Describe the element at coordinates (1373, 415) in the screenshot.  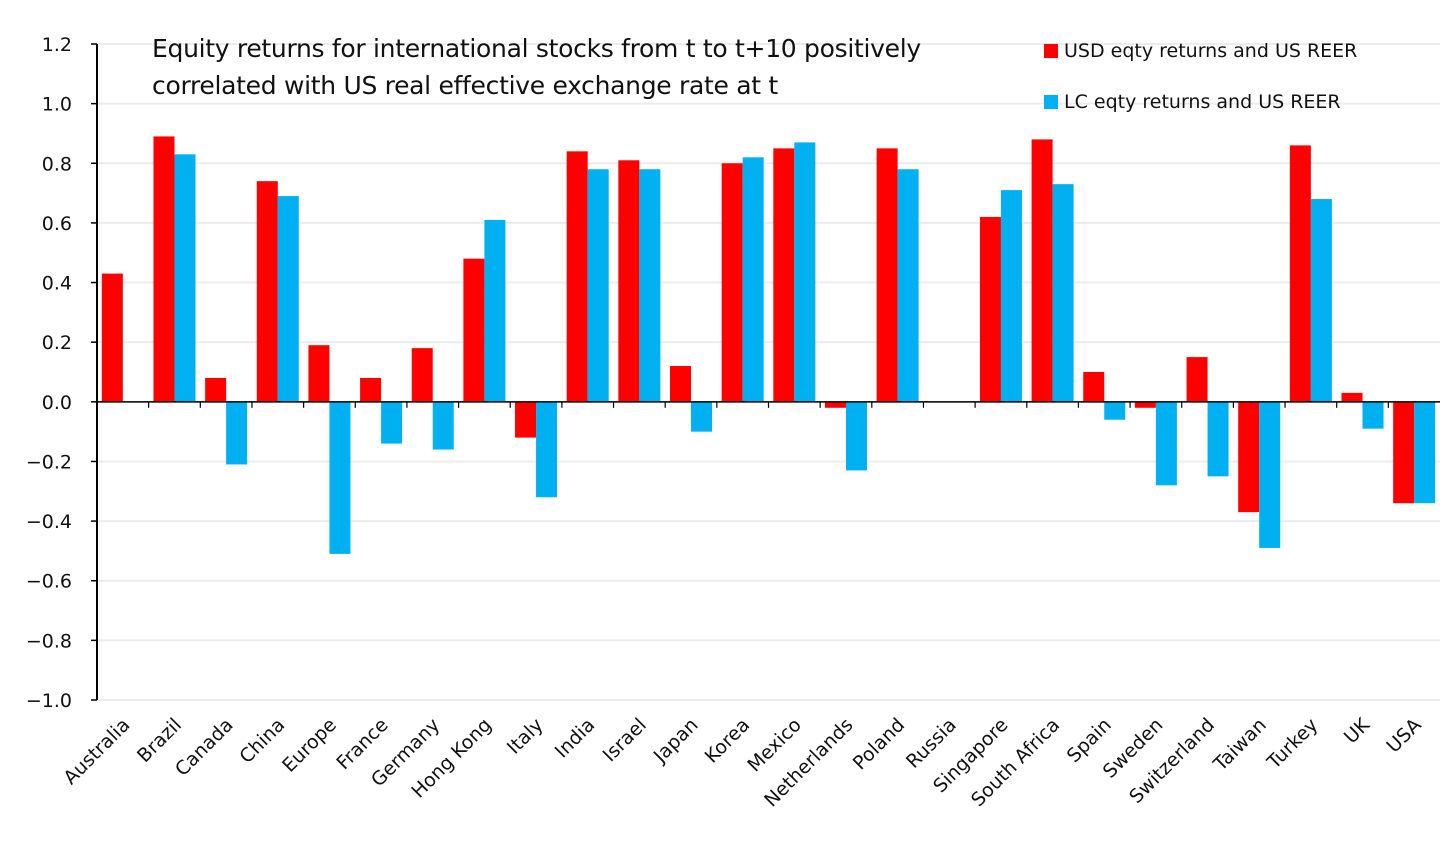
I see `bar-lc-uk` at that location.